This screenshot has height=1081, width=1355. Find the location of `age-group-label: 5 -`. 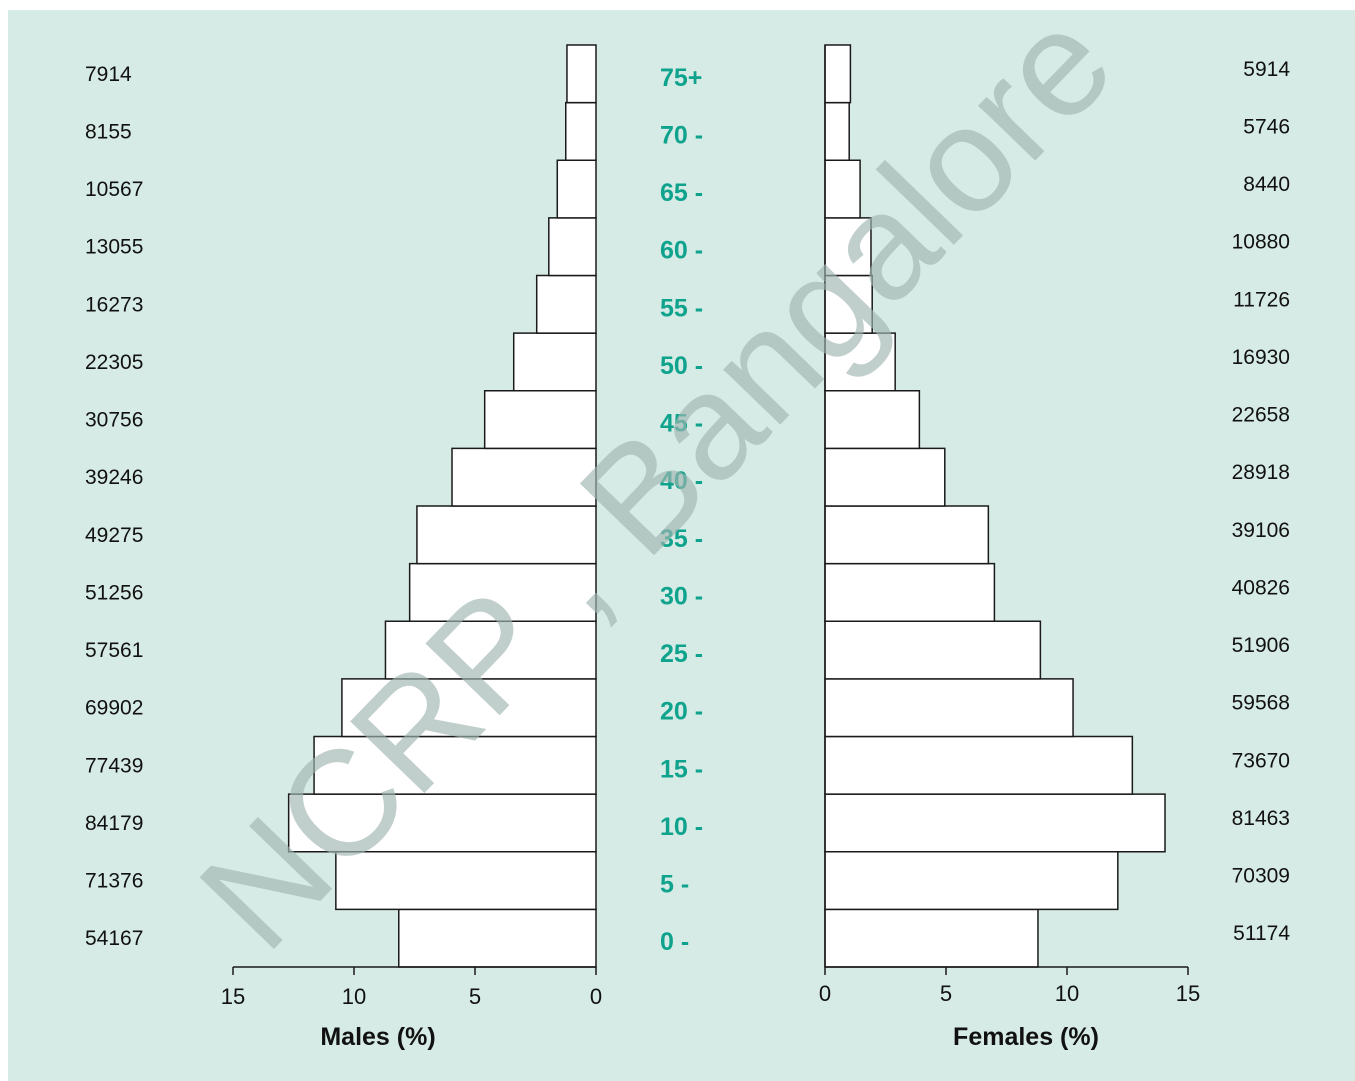

age-group-label: 5 - is located at coordinates (674, 885).